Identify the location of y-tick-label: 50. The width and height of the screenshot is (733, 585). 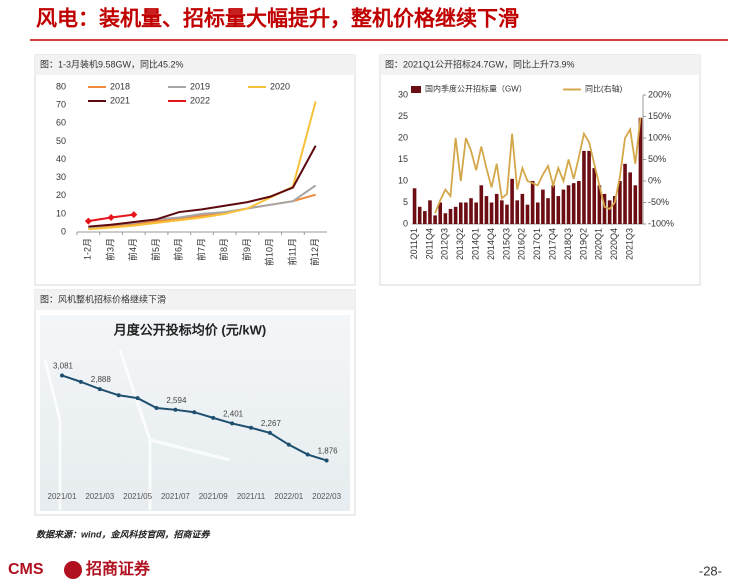
(61, 141).